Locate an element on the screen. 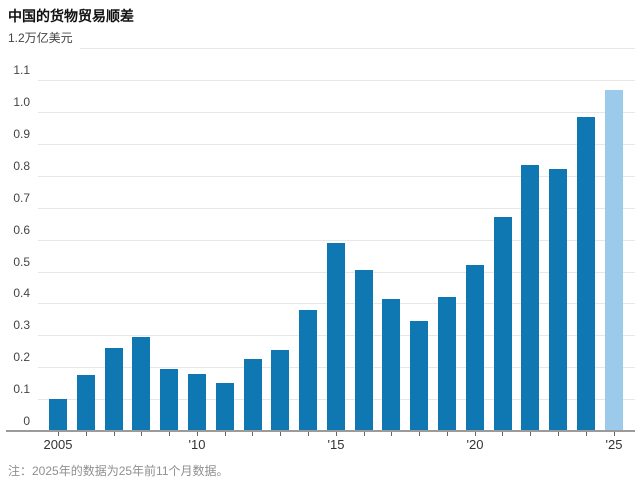 The height and width of the screenshot is (483, 642). bar-2010 is located at coordinates (196, 402).